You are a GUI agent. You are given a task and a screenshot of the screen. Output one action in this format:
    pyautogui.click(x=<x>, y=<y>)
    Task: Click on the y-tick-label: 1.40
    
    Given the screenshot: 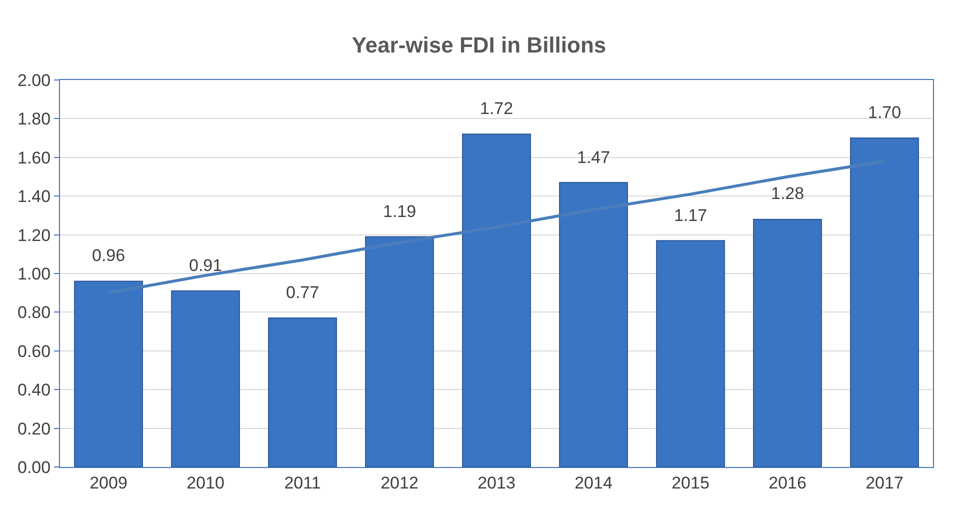 What is the action you would take?
    pyautogui.click(x=34, y=196)
    